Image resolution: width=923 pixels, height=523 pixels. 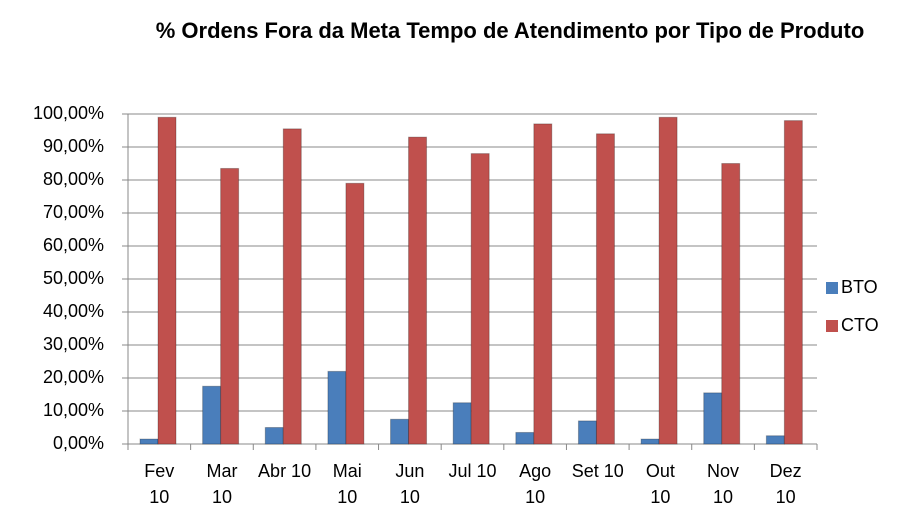 What do you see at coordinates (285, 471) in the screenshot?
I see `x-tick-label: Abr 10` at bounding box center [285, 471].